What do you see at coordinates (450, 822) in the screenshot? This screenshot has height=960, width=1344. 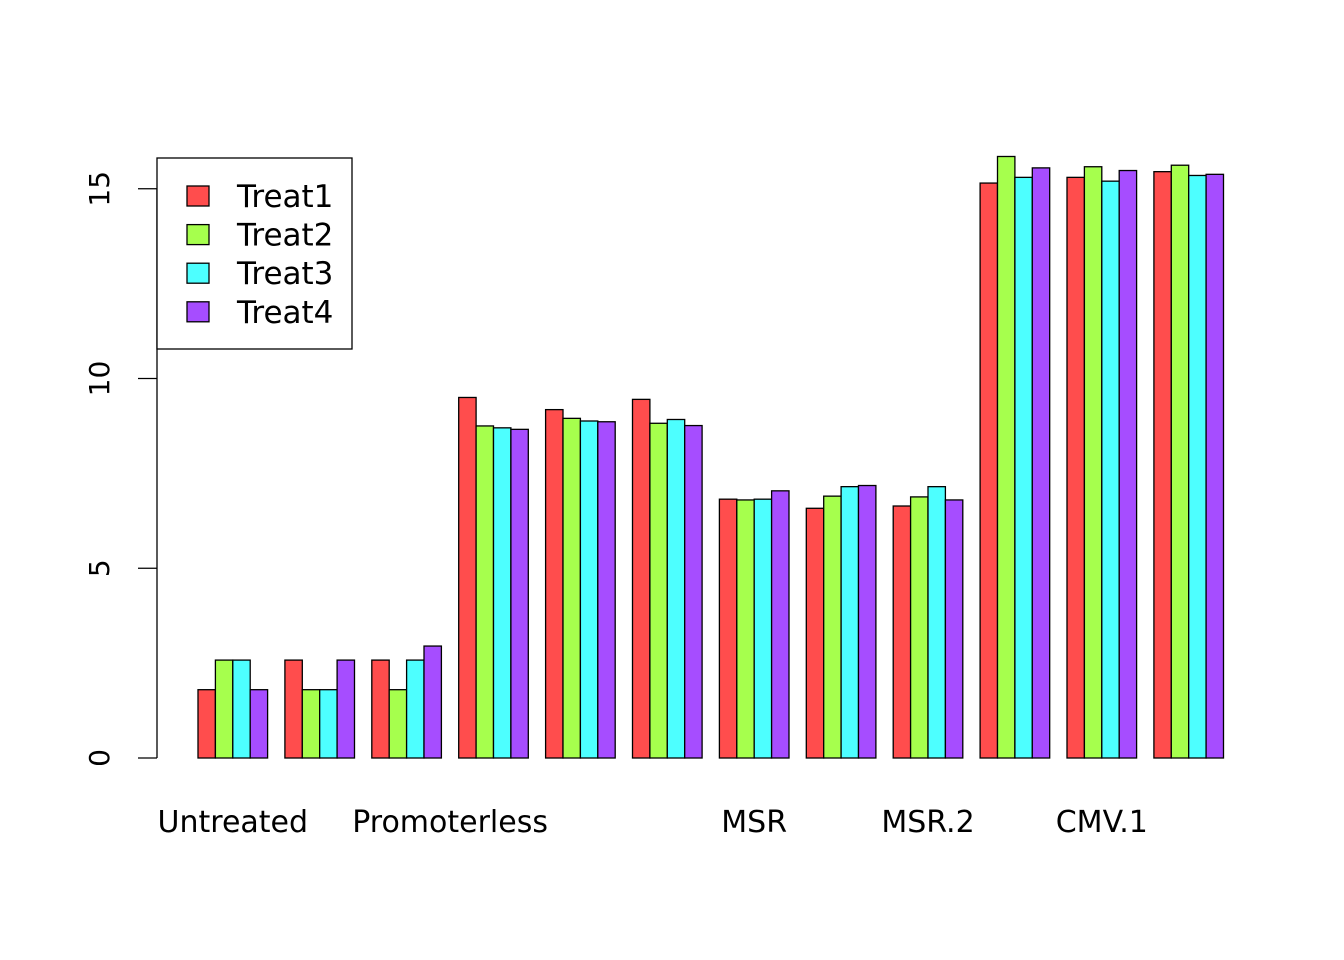 I see `x-category-label: Promoterless` at bounding box center [450, 822].